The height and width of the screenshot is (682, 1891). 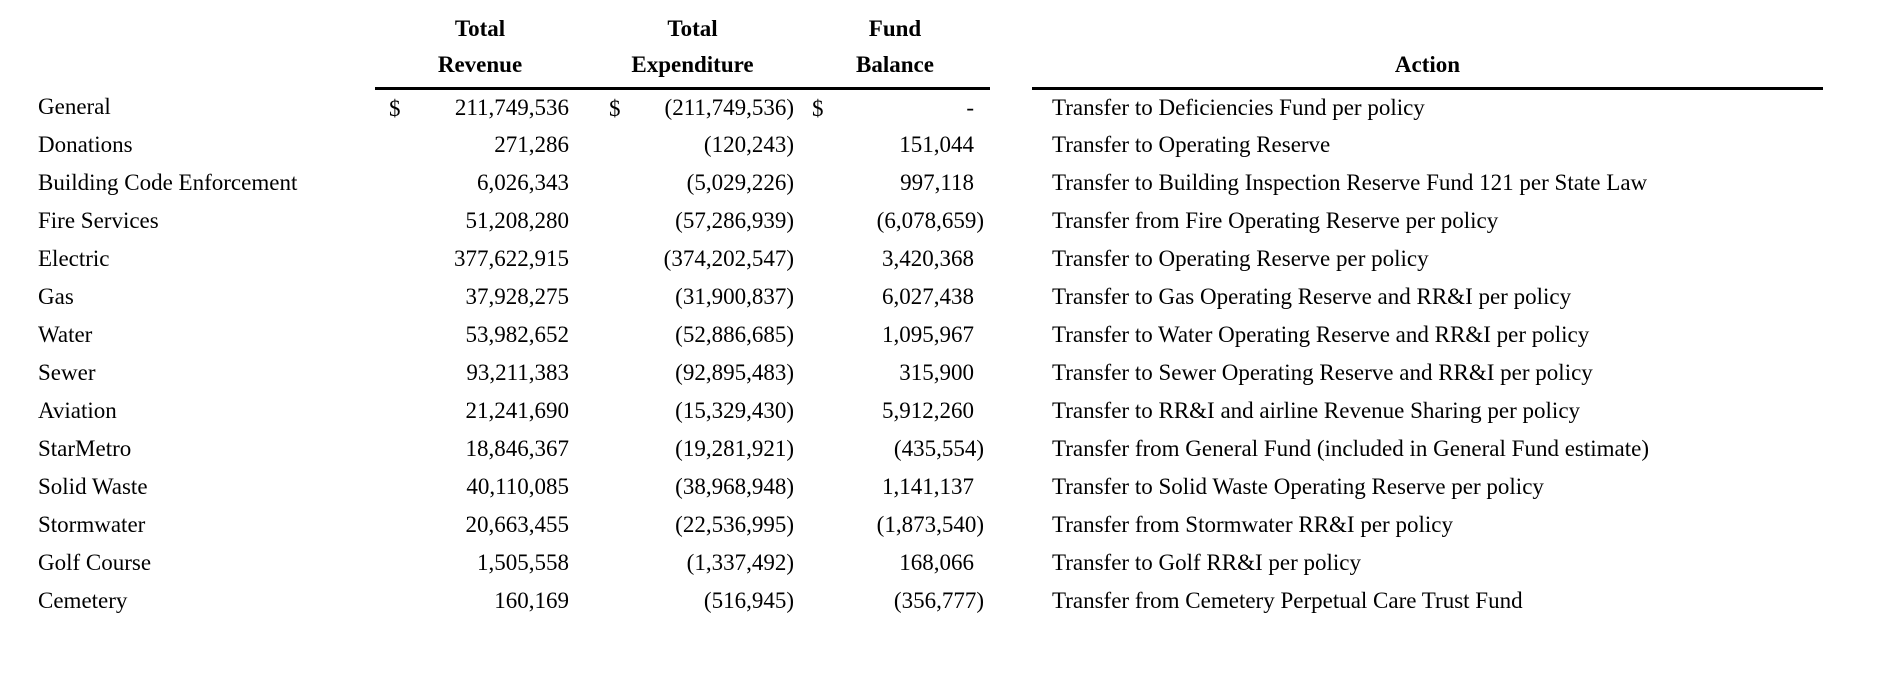 What do you see at coordinates (1011, 26) in the screenshot?
I see `spacer-header` at bounding box center [1011, 26].